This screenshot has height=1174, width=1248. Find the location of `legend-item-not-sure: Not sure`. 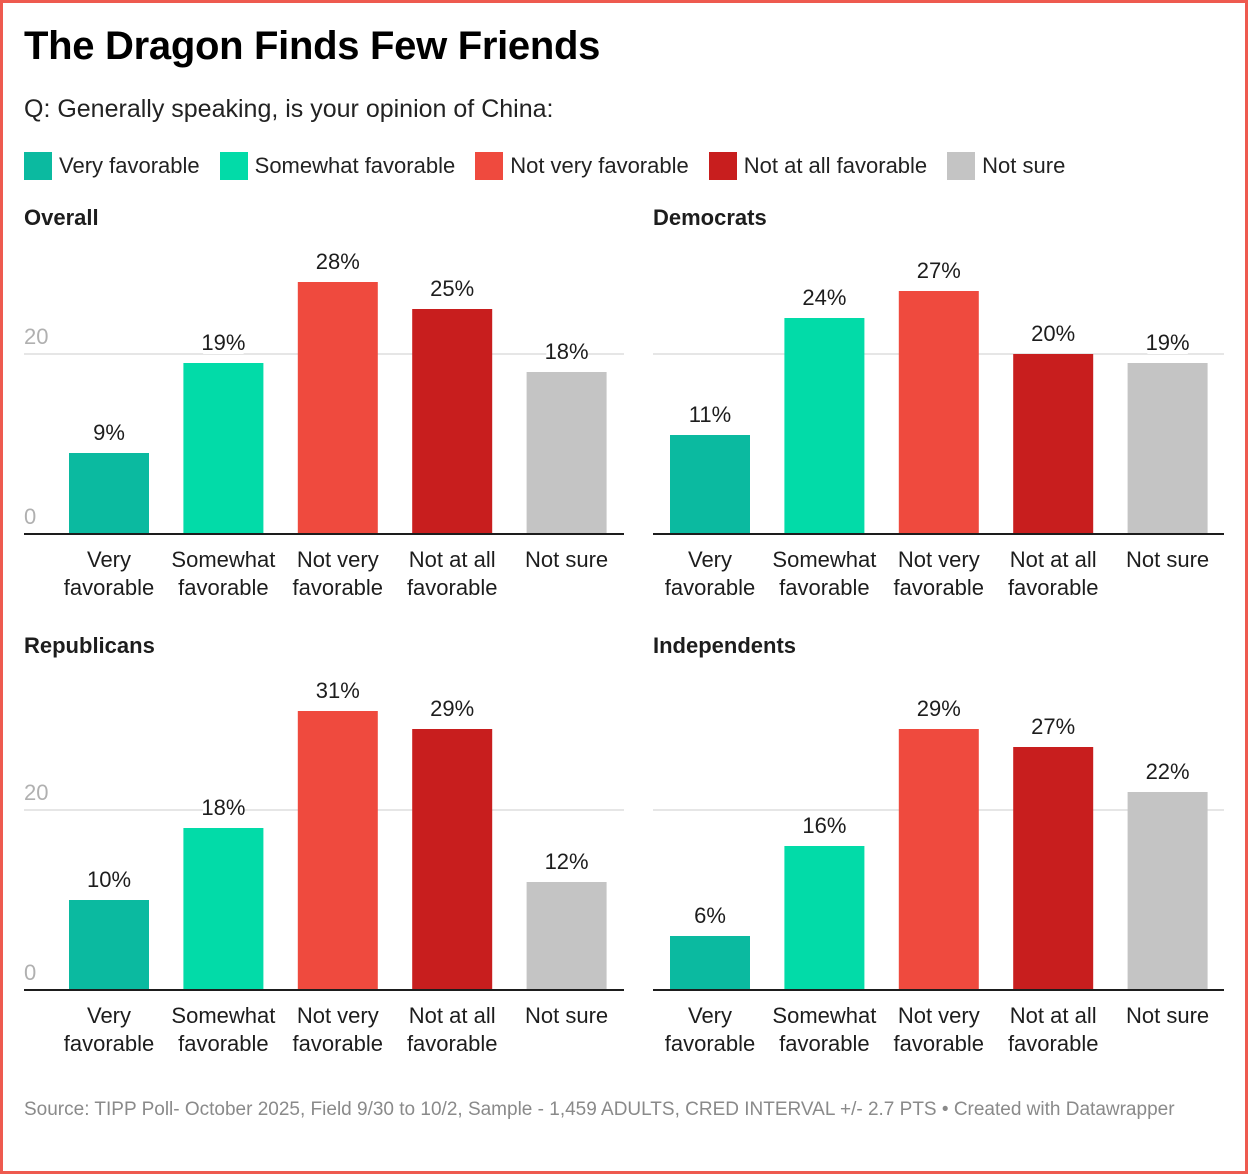

legend-item-not-sure: Not sure is located at coordinates (1006, 166).